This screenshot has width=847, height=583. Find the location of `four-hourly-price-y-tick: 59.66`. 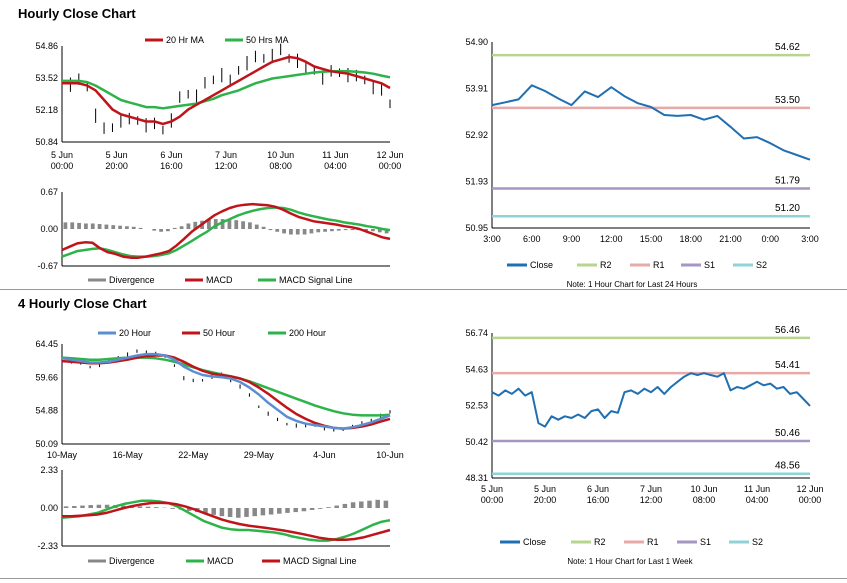

four-hourly-price-y-tick: 59.66 is located at coordinates (46, 377).